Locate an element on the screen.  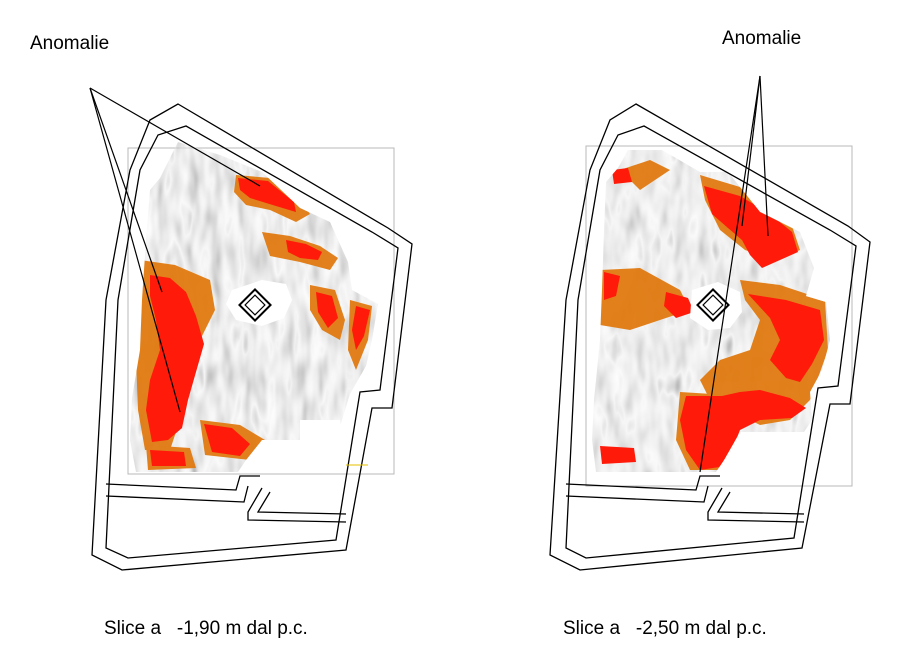
annotation-label-right: Anomalie is located at coordinates (762, 38).